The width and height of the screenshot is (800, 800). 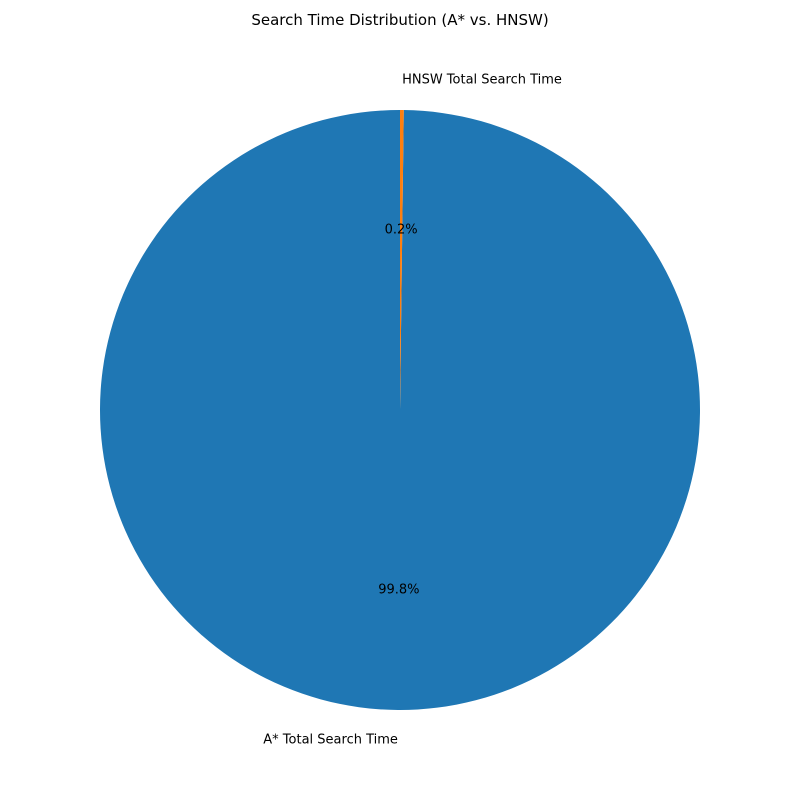 What do you see at coordinates (400, 20) in the screenshot?
I see `chart-title: Search Time Distribution (A* vs. HNSW)` at bounding box center [400, 20].